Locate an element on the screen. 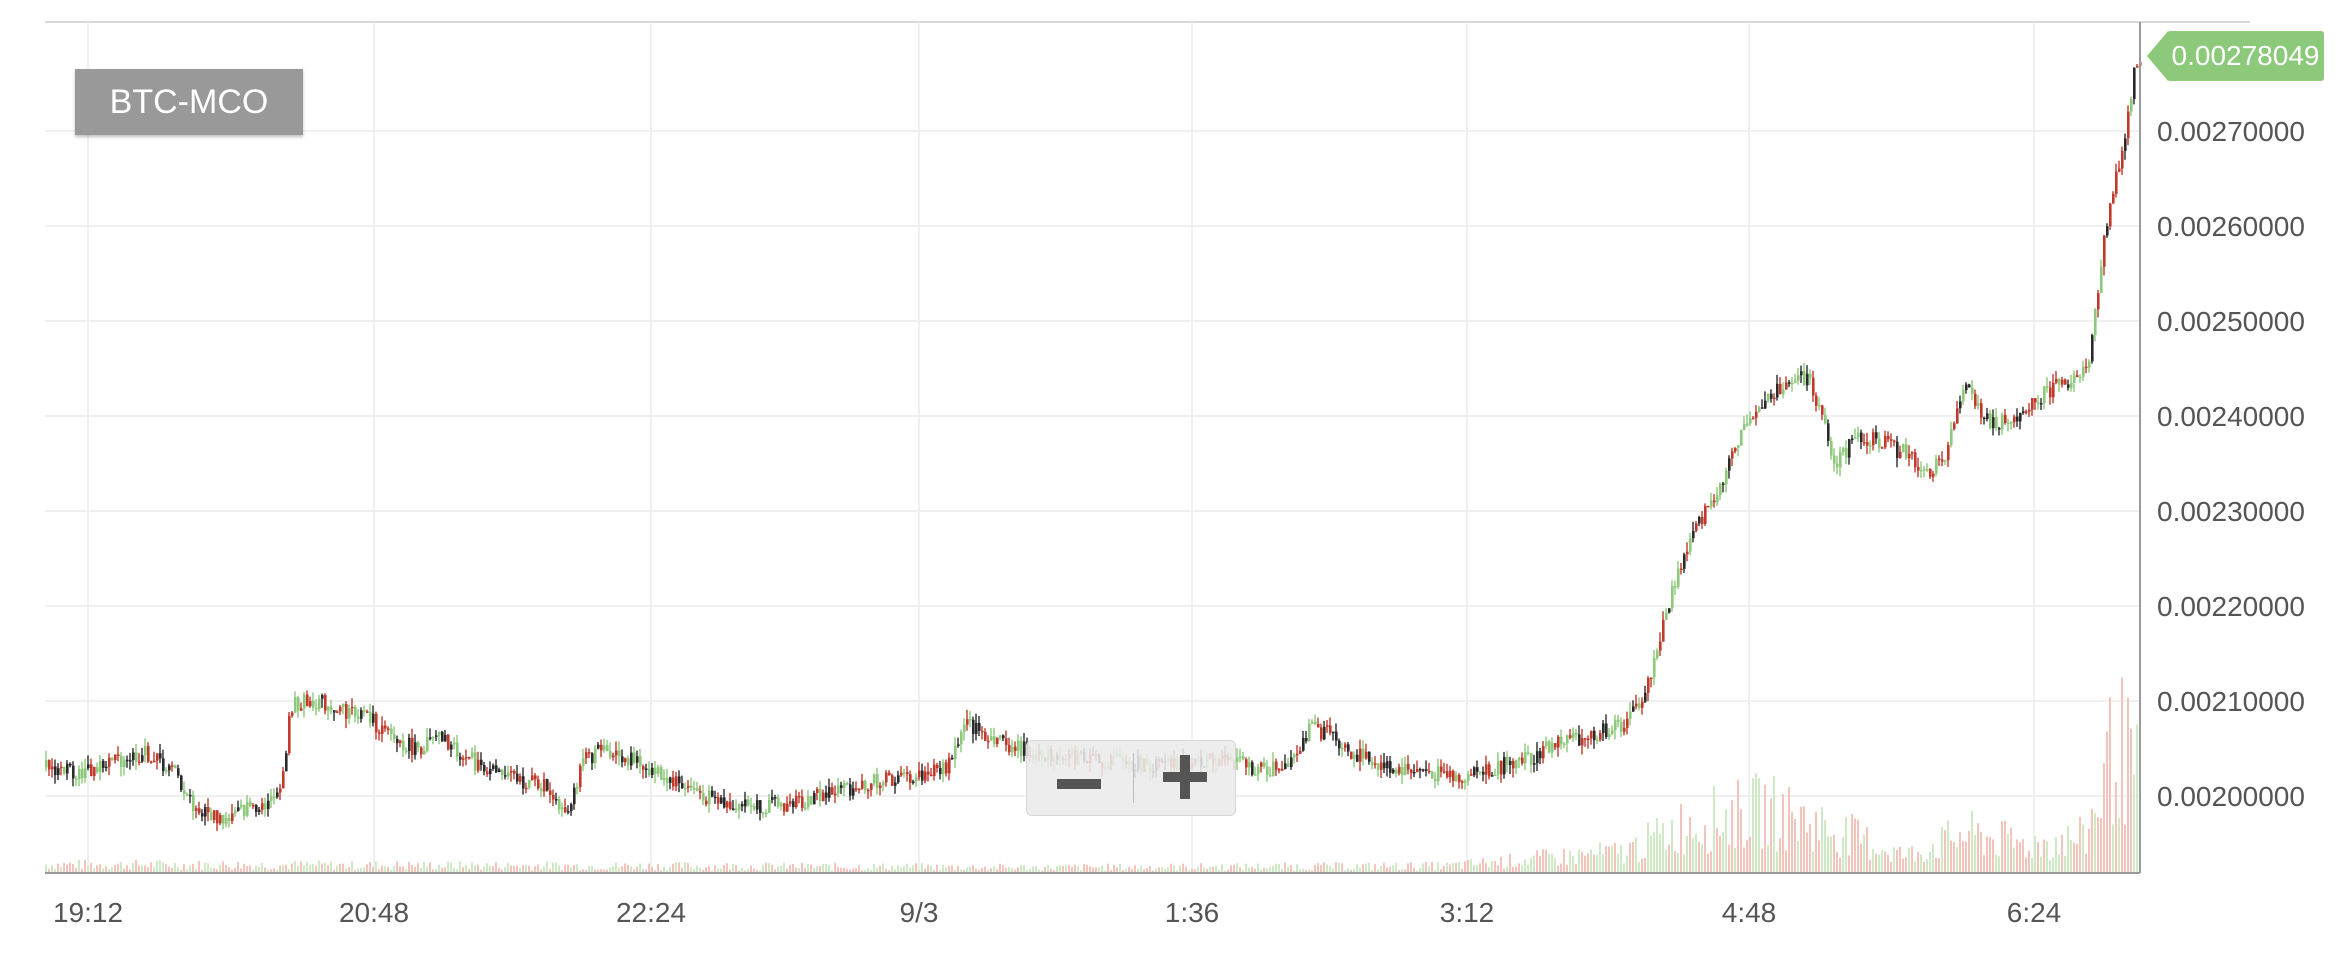 The image size is (2348, 976). zoom-out-button is located at coordinates (1079, 784).